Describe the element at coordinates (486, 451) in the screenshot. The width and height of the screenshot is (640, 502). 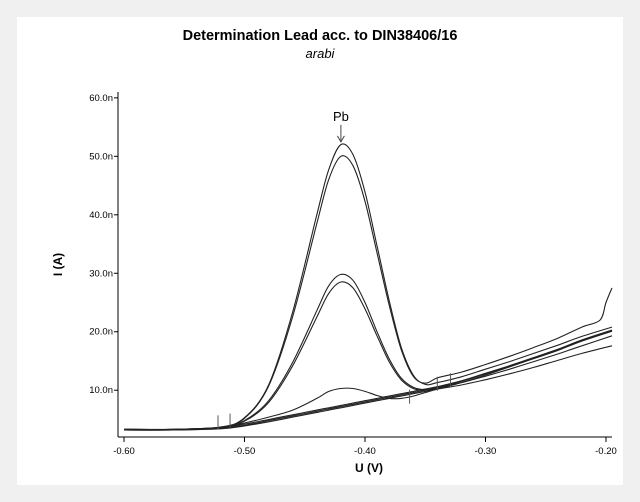
I see `x-tick-label: -0.30` at that location.